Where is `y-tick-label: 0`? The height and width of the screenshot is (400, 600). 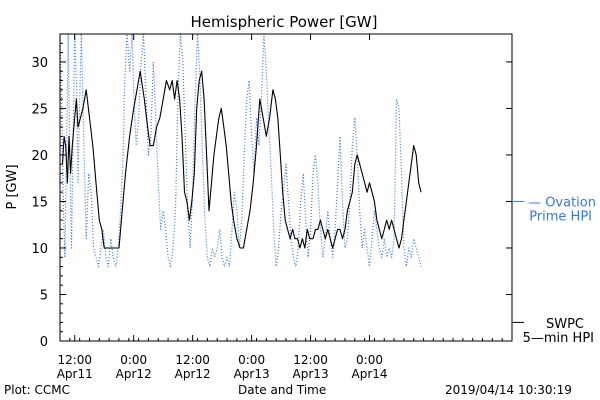
y-tick-label: 0 is located at coordinates (44, 342).